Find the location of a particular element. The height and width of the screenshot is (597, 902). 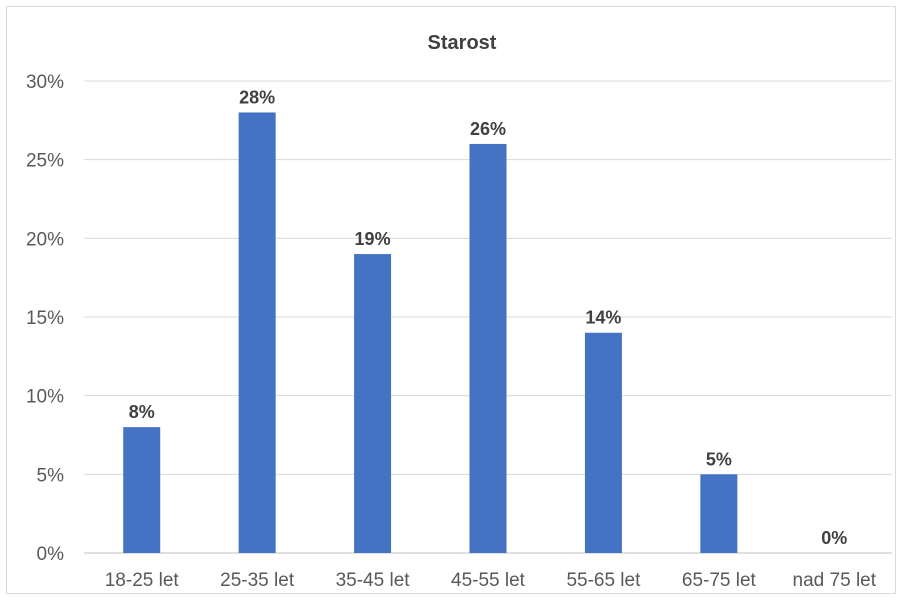

data-label: 19% is located at coordinates (373, 239).